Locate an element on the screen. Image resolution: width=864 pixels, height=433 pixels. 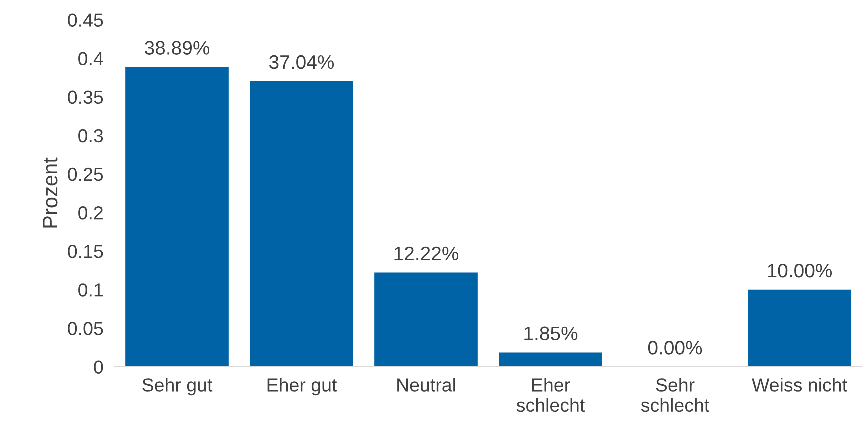
y-tick-label: 0 is located at coordinates (99, 367).